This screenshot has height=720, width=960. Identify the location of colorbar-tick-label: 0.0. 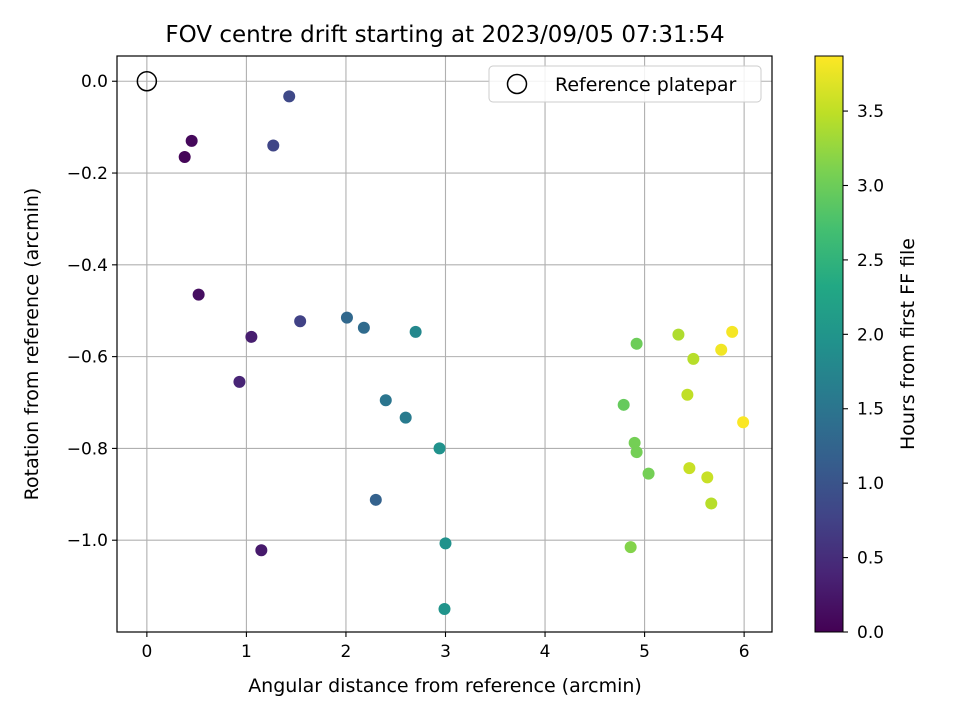
(870, 633).